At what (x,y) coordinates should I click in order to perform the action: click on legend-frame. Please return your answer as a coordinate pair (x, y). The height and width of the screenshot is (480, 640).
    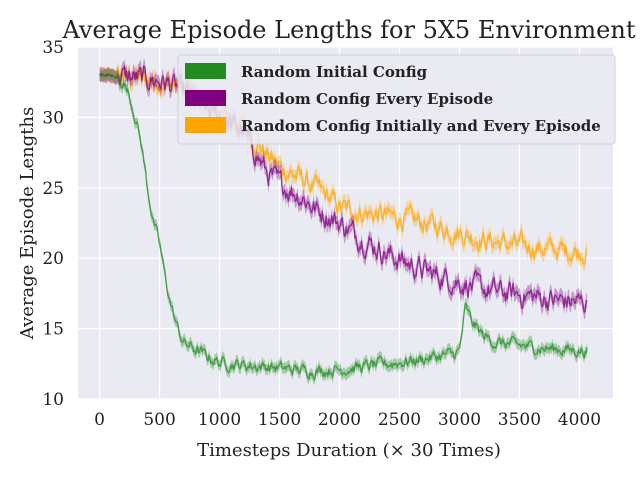
    Looking at the image, I should click on (396, 99).